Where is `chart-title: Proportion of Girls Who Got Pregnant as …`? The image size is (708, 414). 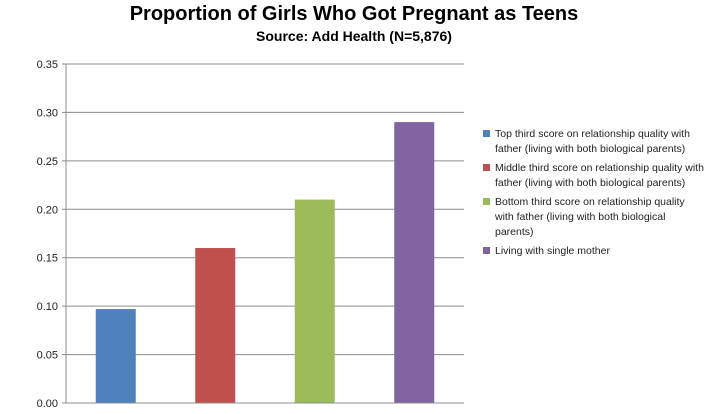
chart-title: Proportion of Girls Who Got Pregnant as … is located at coordinates (354, 14).